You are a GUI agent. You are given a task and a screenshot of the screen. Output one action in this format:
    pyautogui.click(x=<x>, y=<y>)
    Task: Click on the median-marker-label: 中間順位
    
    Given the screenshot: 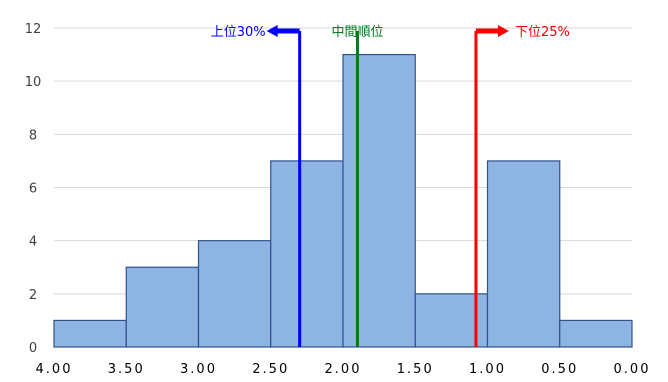 What is the action you would take?
    pyautogui.click(x=357, y=32)
    